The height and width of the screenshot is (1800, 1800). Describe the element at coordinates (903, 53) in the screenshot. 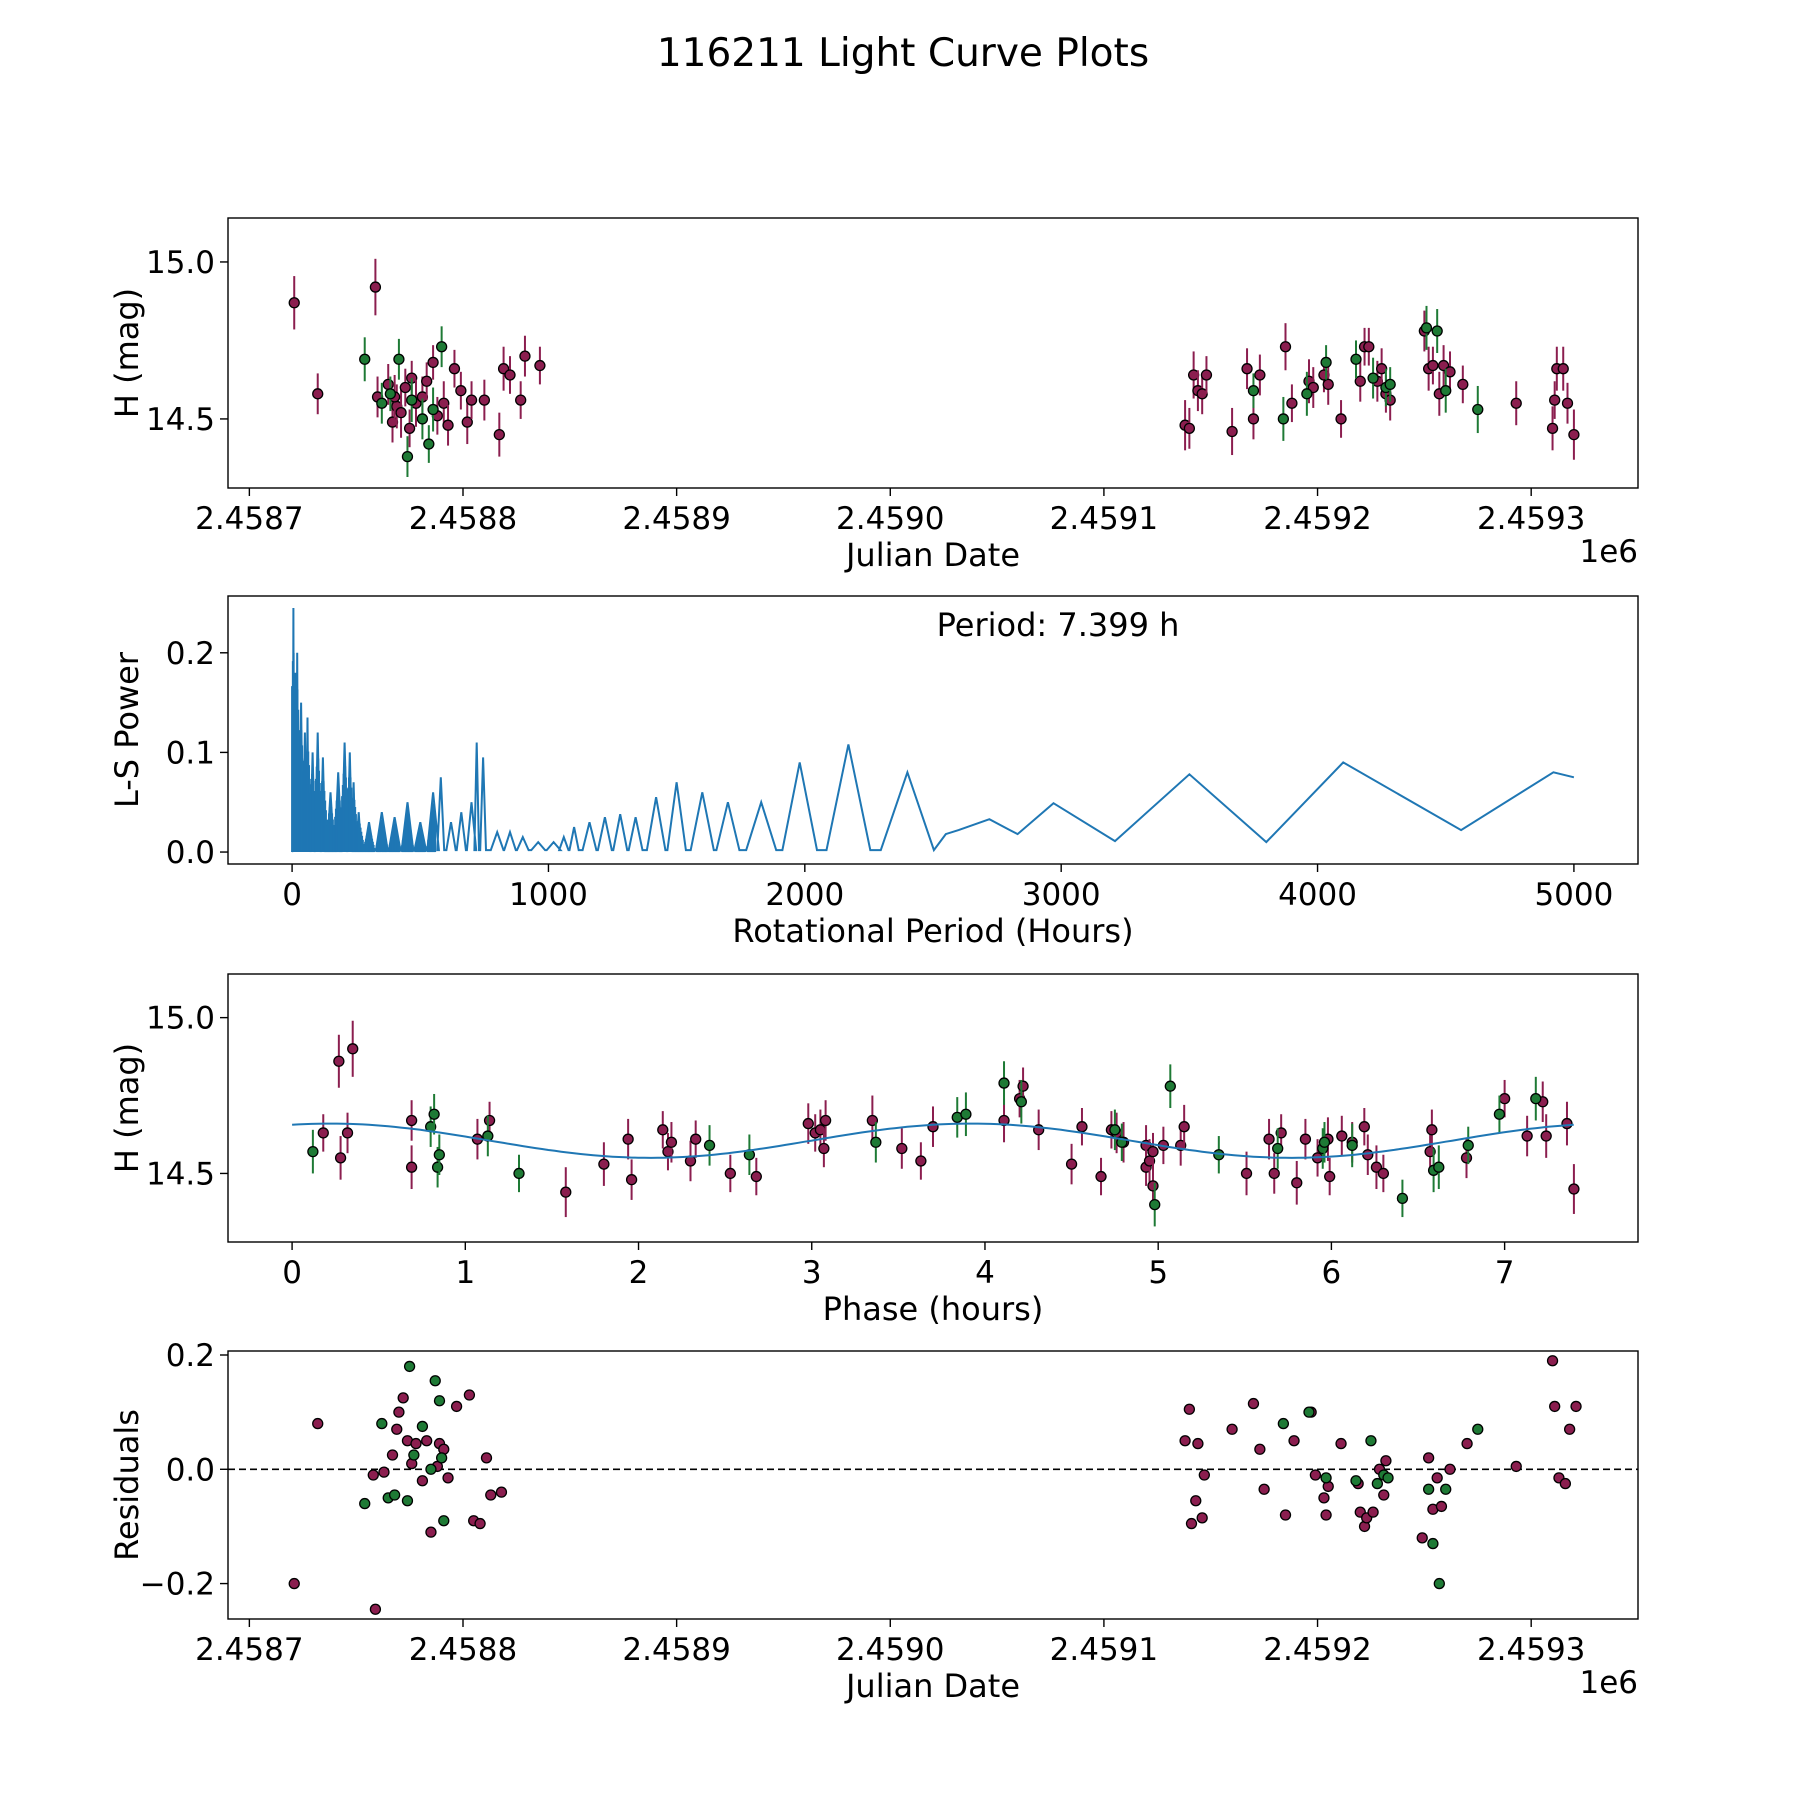

I see `figure-title: 116211 Light Curve Plots` at that location.